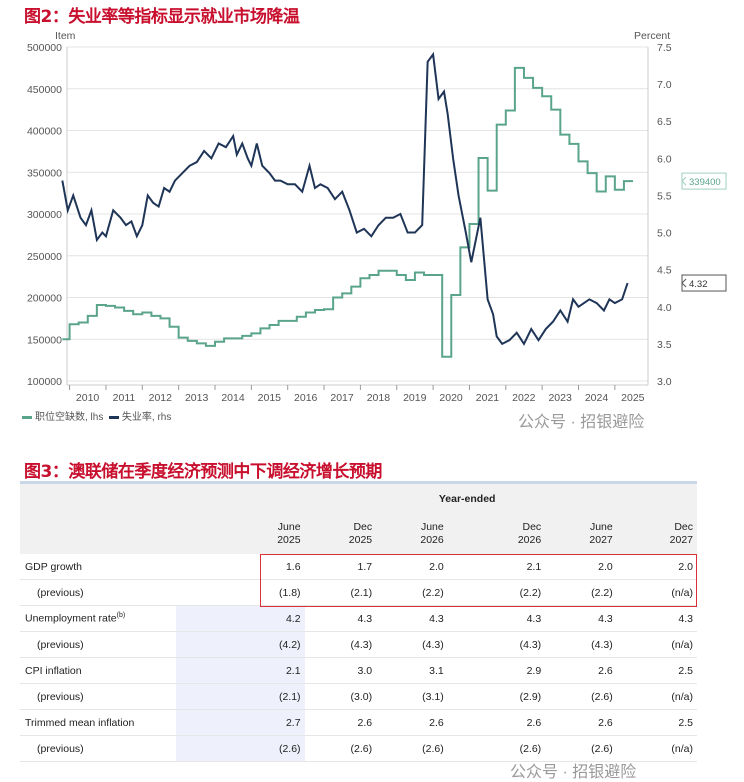  Describe the element at coordinates (664, 159) in the screenshot. I see `right-tick-label: 6.0` at that location.